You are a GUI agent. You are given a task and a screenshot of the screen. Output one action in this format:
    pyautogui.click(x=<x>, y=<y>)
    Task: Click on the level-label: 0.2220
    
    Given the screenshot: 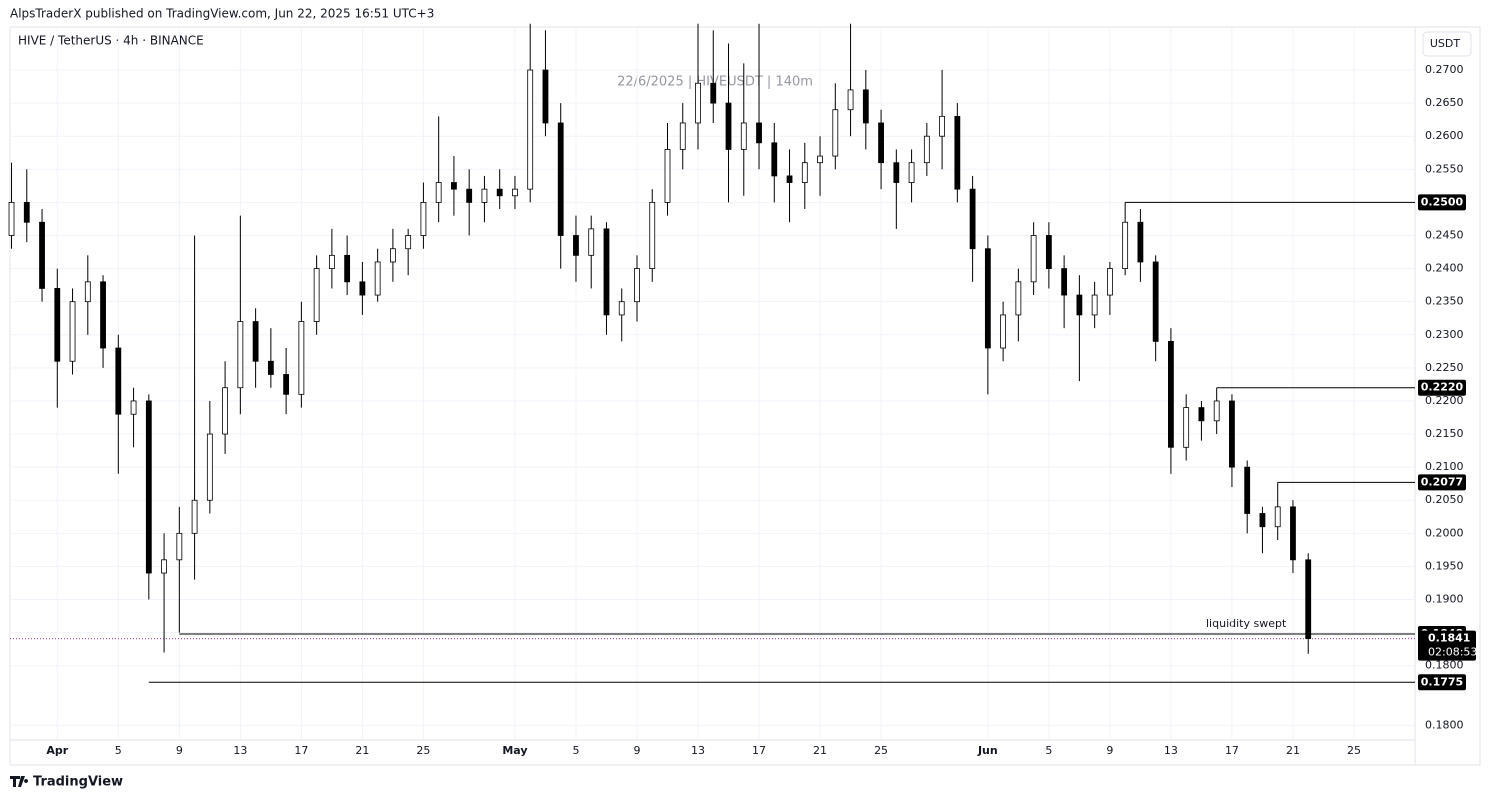 What is the action you would take?
    pyautogui.click(x=1442, y=387)
    